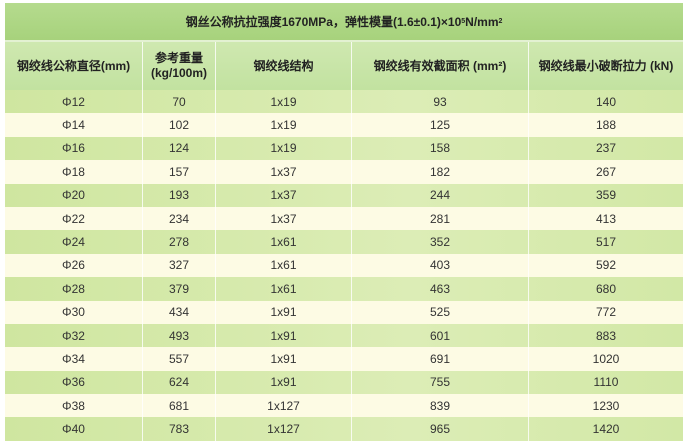 This screenshot has height=446, width=689. What do you see at coordinates (440, 335) in the screenshot?
I see `table-cell: 601` at bounding box center [440, 335].